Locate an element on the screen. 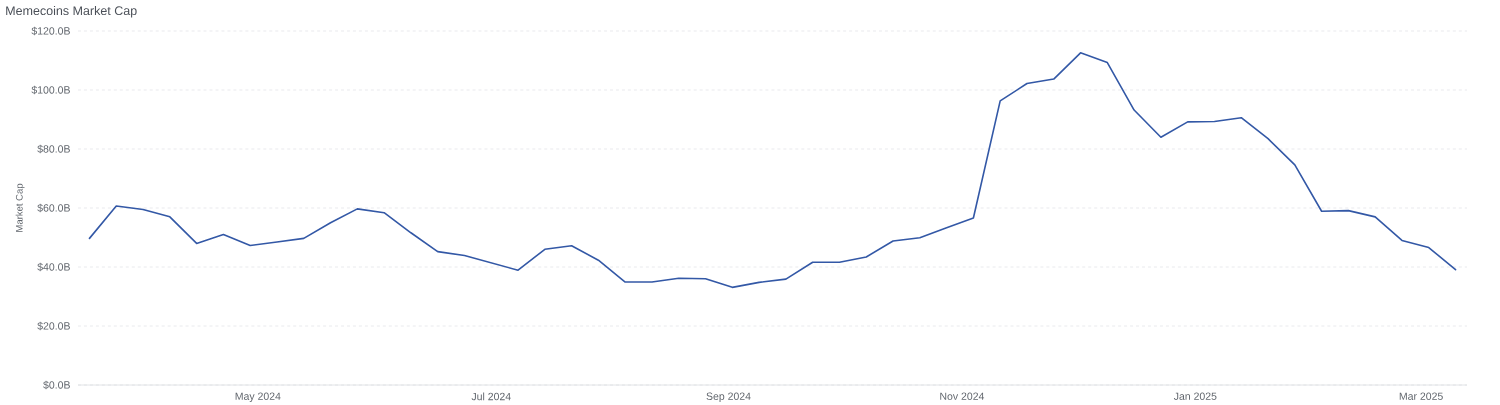  y-tick-label: $40.0B is located at coordinates (53, 267).